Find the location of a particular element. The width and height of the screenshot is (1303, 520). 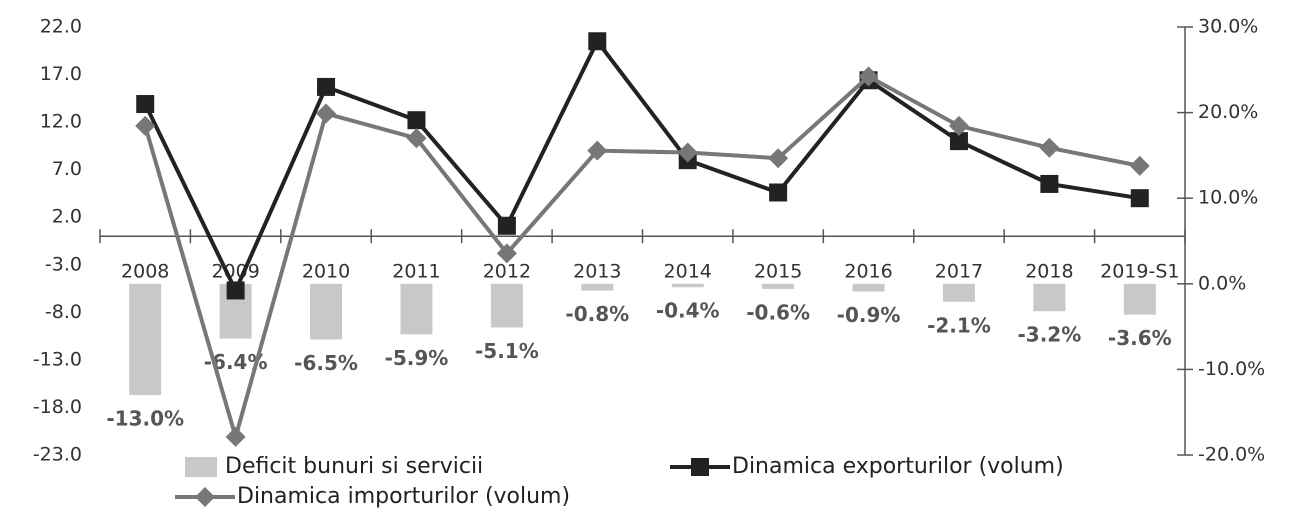

value-label: -0.4% is located at coordinates (688, 311).